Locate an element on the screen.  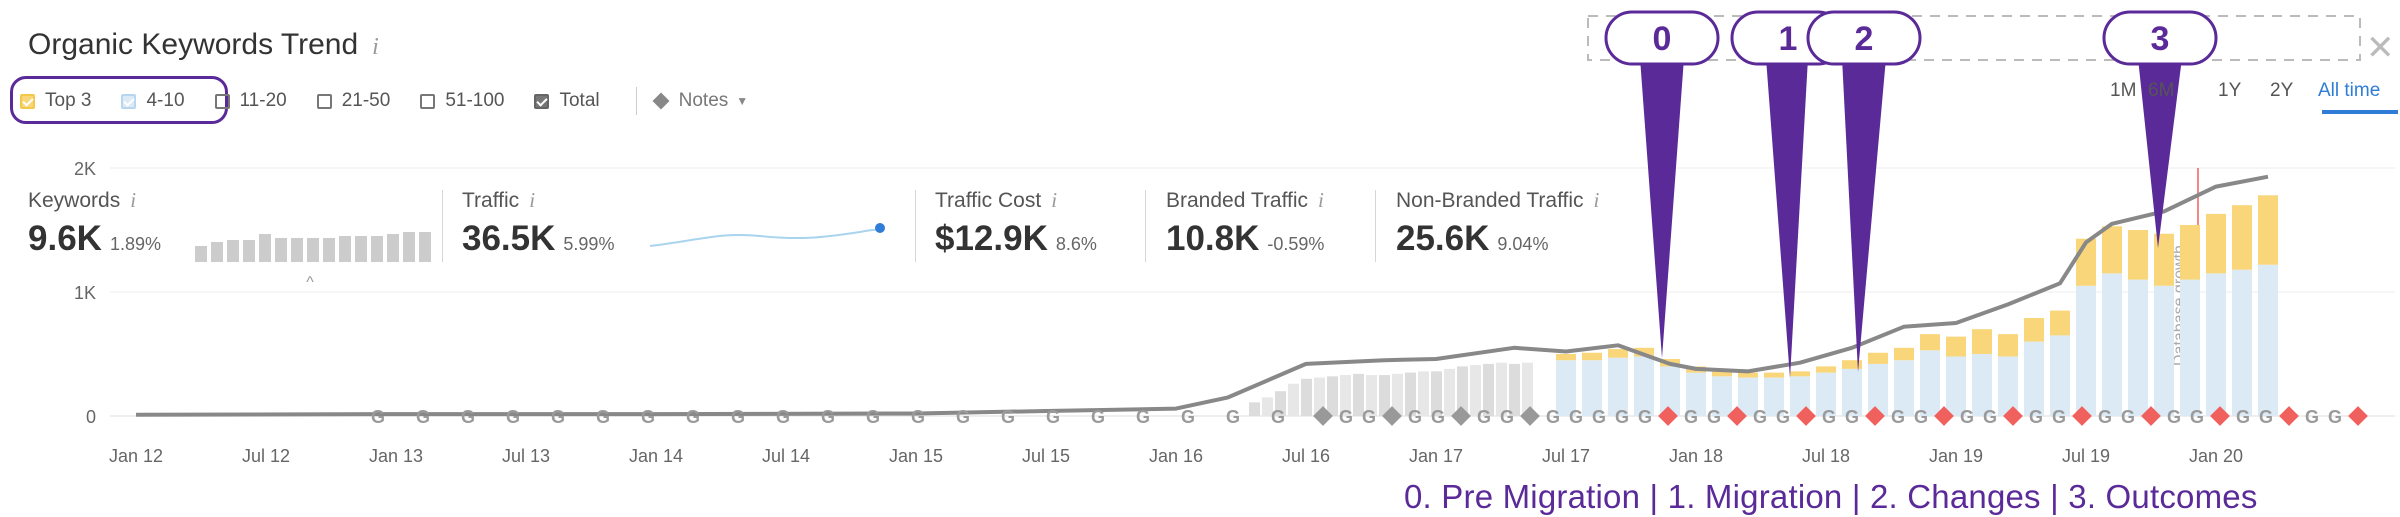
range-6m: 6M is located at coordinates (2161, 90).